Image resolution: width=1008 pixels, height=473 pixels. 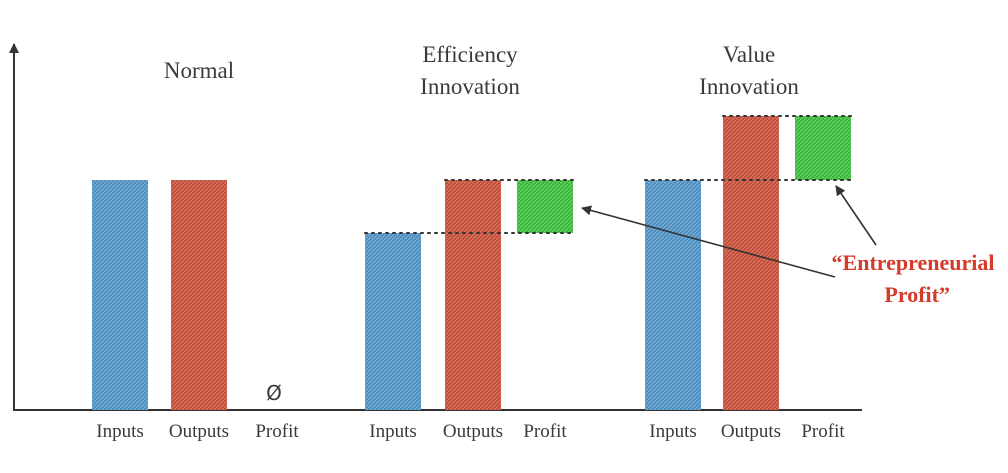 I want to click on callout-line-2: Profit”, so click(x=917, y=294).